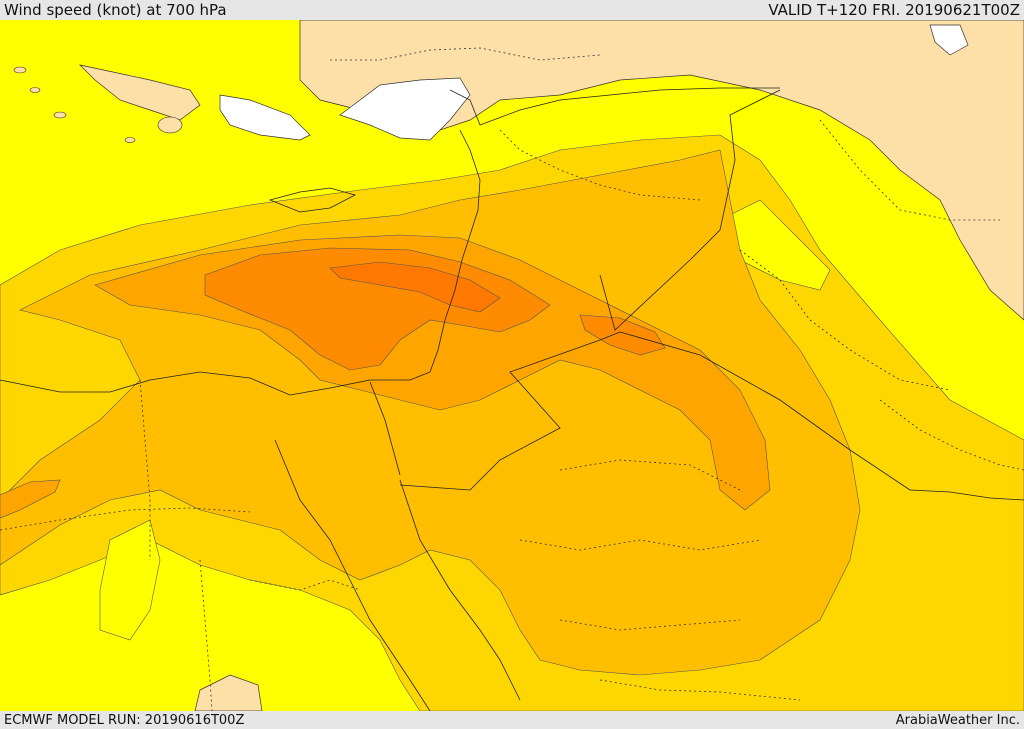 The image size is (1024, 729). What do you see at coordinates (629, 106) in the screenshot?
I see `border-syria-turkey` at bounding box center [629, 106].